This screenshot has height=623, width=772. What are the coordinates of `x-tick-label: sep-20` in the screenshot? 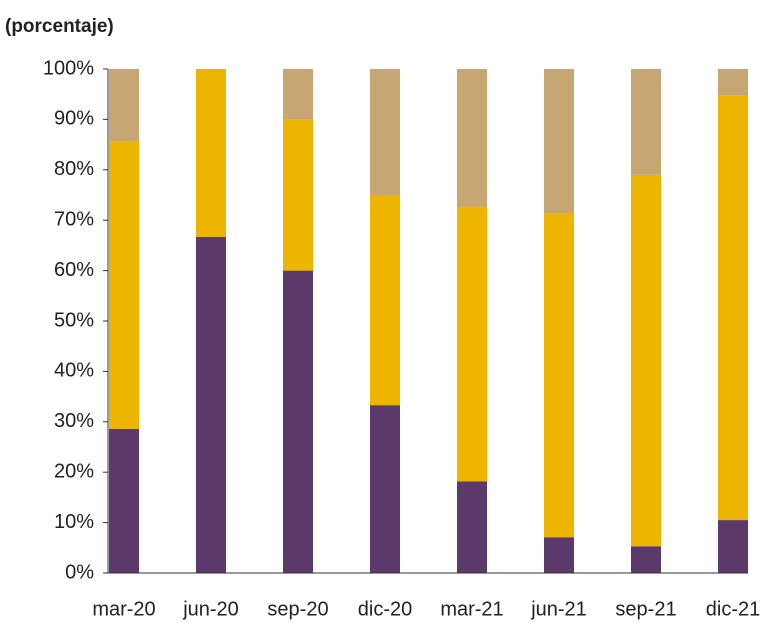 It's located at (297, 609).